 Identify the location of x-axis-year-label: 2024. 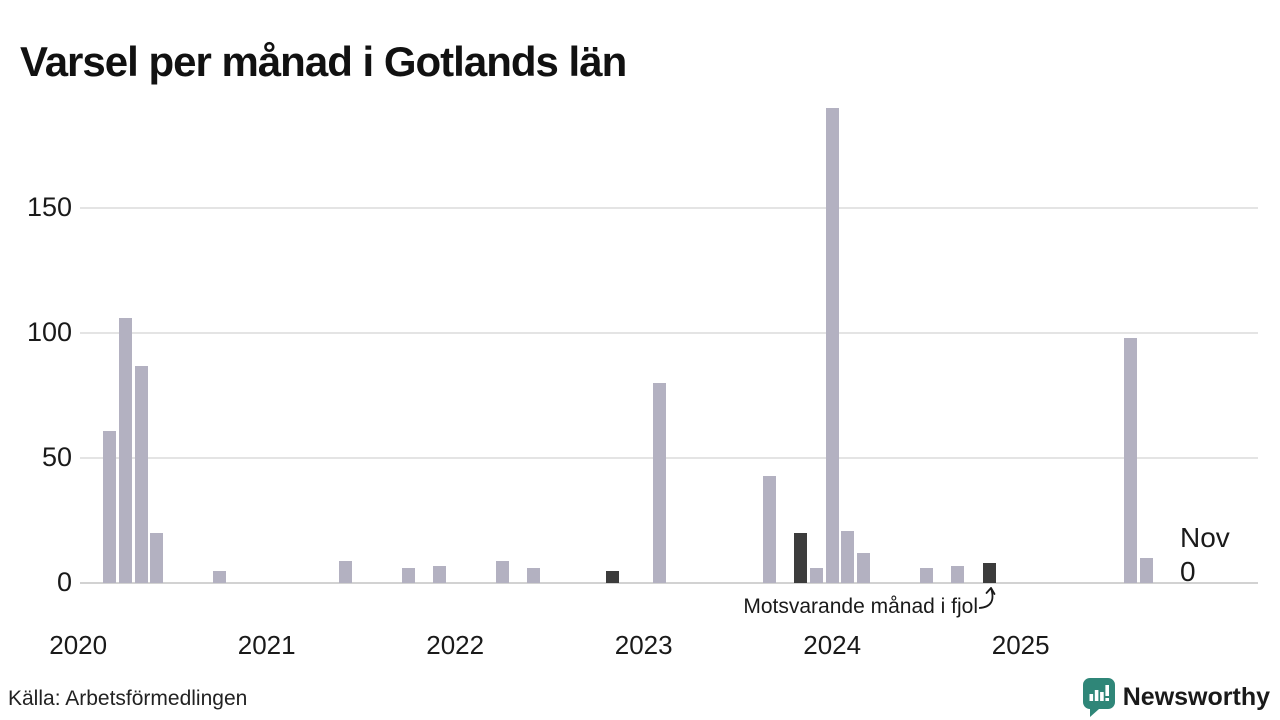
(832, 645).